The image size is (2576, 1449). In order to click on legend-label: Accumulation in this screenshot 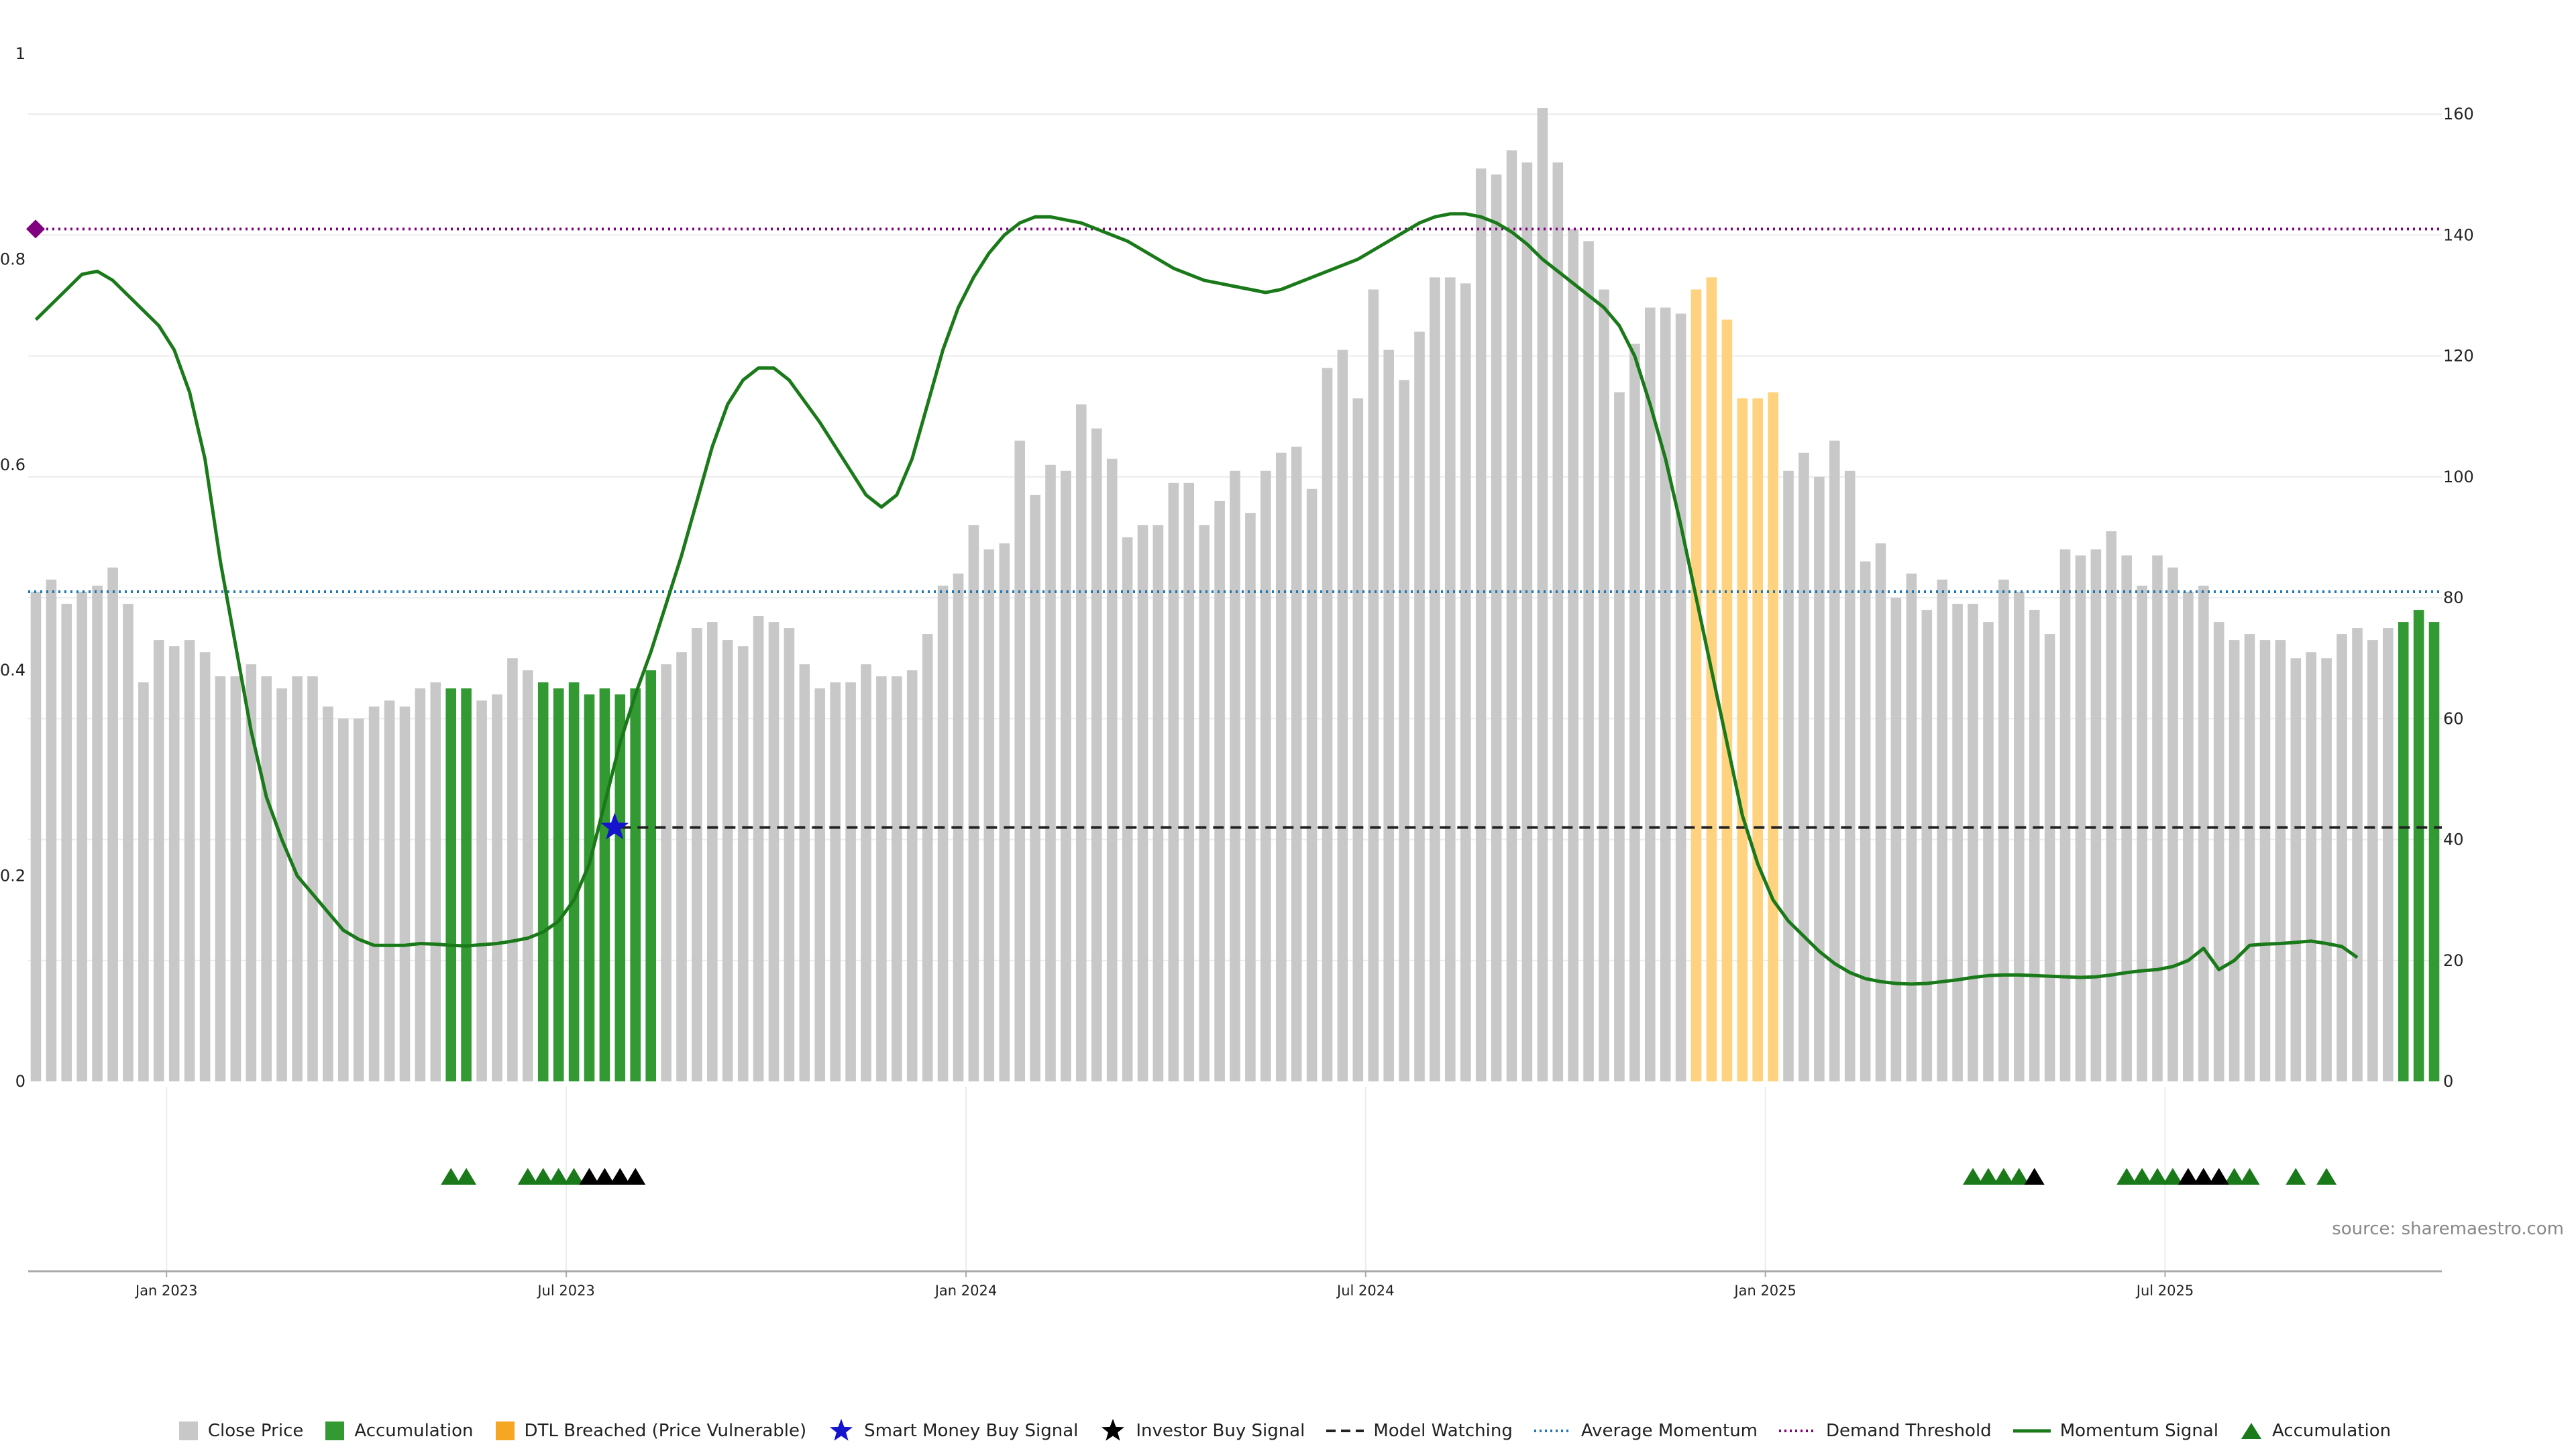, I will do `click(414, 1431)`.